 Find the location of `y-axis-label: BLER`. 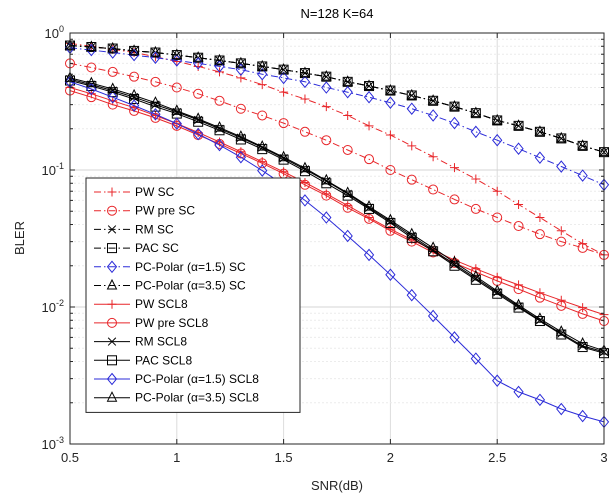

y-axis-label: BLER is located at coordinates (19, 238).